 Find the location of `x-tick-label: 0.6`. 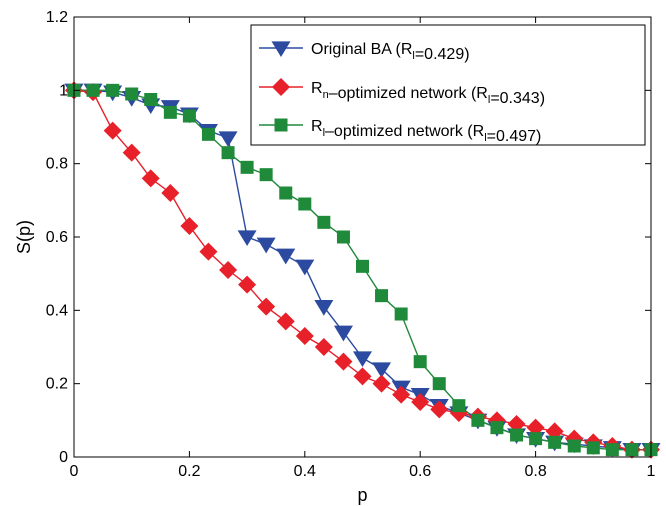

x-tick-label: 0.6 is located at coordinates (420, 471).